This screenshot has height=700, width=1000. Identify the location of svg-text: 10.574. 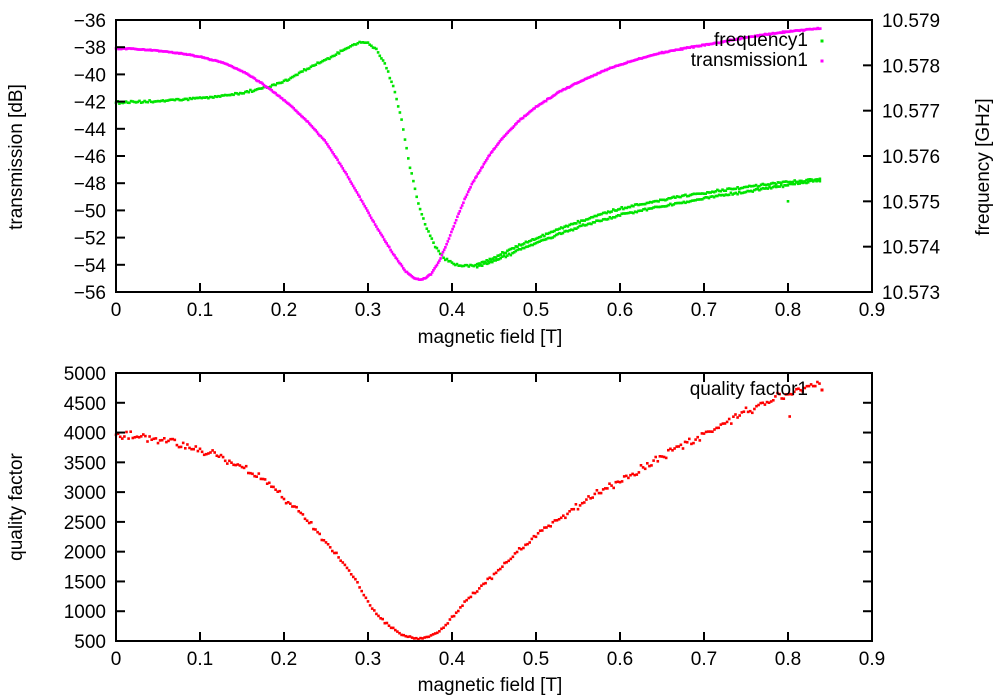
(911, 248).